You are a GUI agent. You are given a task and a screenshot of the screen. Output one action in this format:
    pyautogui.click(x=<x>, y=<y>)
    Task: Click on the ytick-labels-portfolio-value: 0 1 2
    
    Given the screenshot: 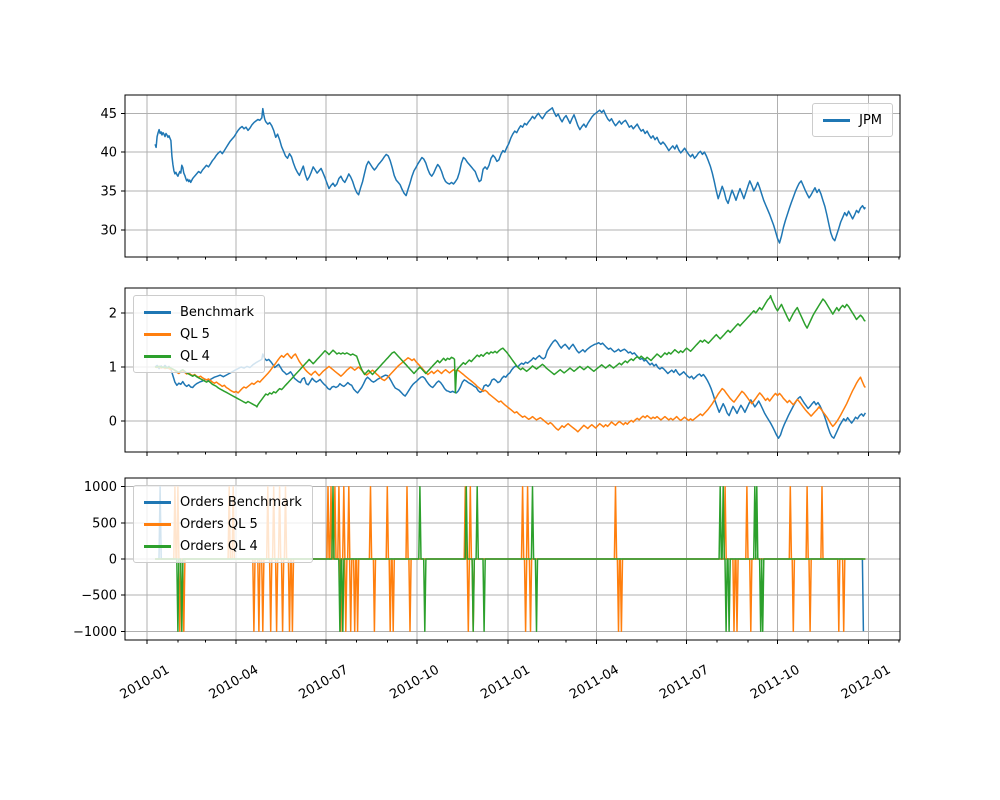 What is the action you would take?
    pyautogui.click(x=113, y=367)
    